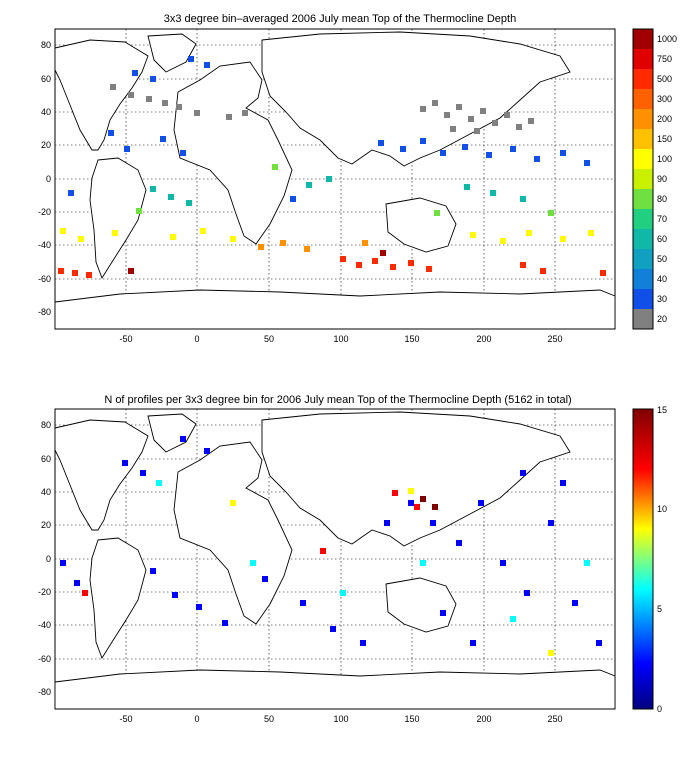  I want to click on colorbar-label: 750, so click(664, 59).